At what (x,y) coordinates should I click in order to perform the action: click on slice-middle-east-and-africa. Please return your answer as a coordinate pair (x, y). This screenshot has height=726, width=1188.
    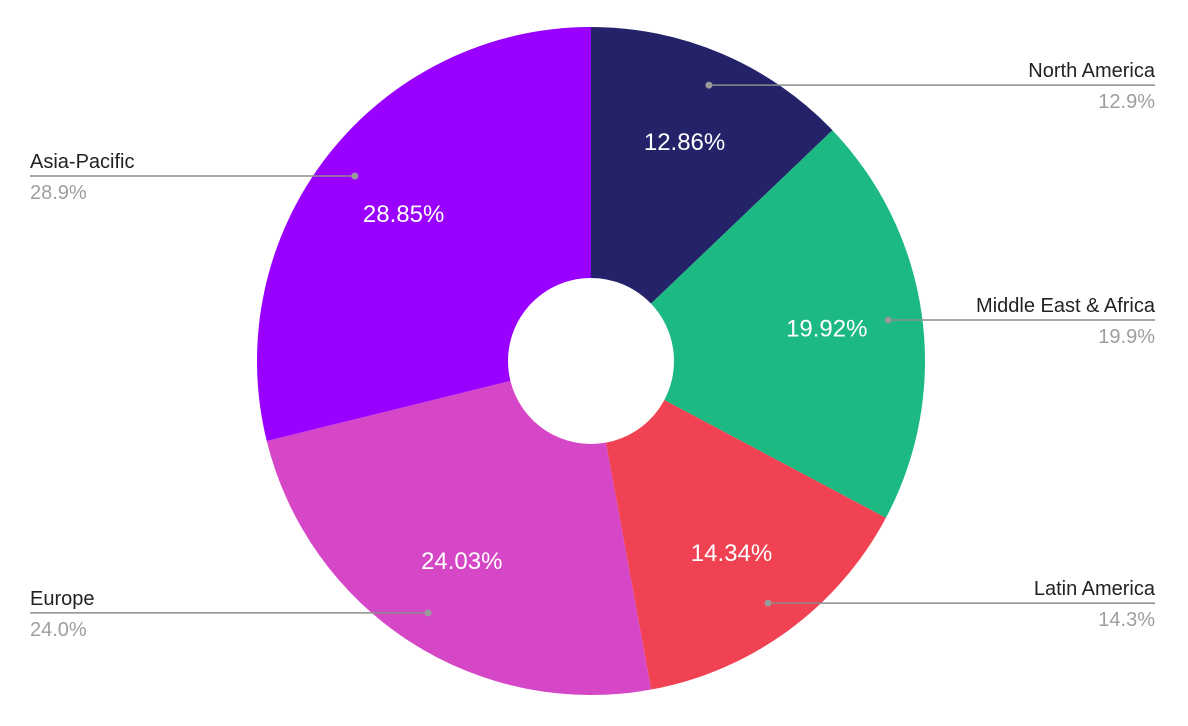
    Looking at the image, I should click on (788, 324).